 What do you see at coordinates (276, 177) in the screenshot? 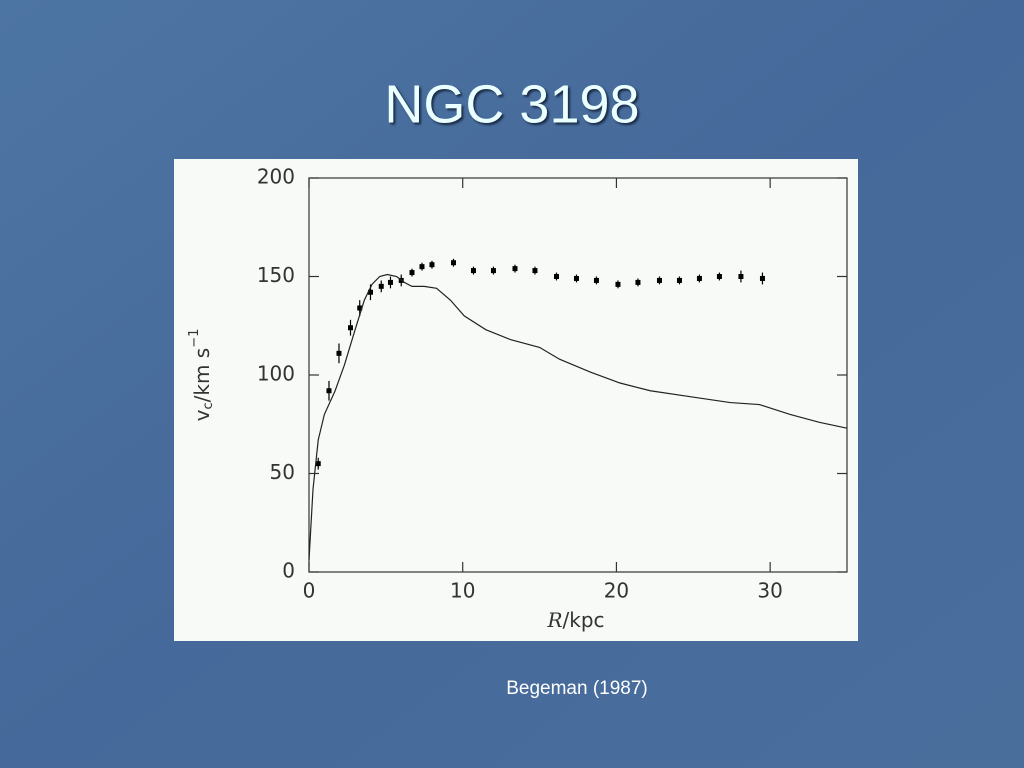
I see `y-tick-label: 200` at bounding box center [276, 177].